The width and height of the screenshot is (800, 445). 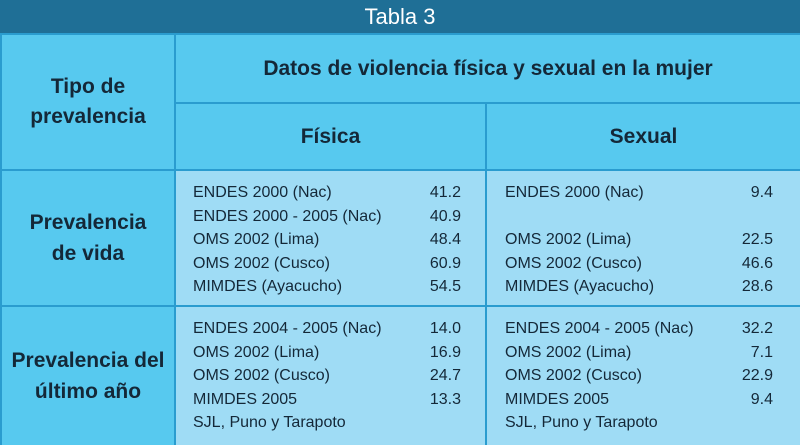 I want to click on value: 54.5, so click(x=445, y=286).